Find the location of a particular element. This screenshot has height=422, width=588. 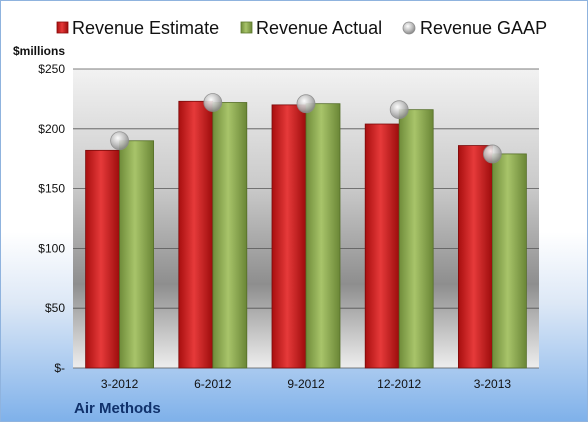

y-tick-label: $100 is located at coordinates (51, 248).